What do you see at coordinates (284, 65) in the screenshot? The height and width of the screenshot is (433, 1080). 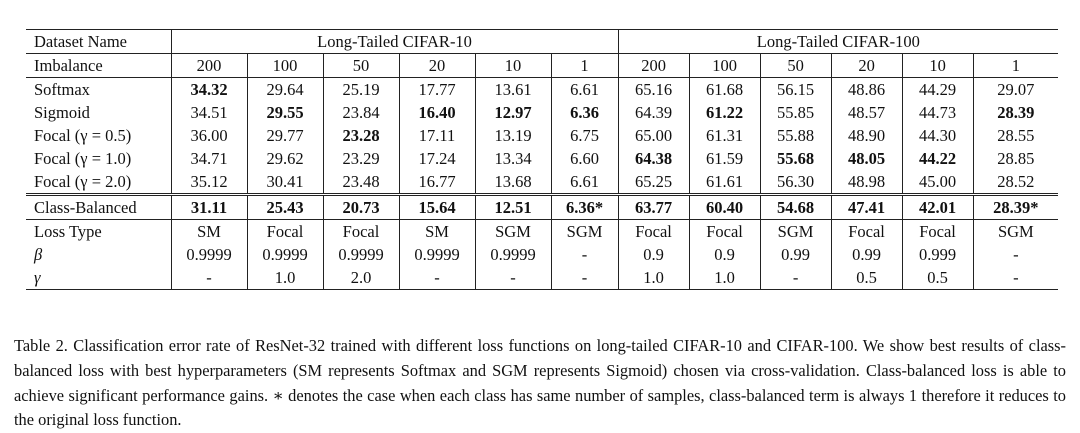 I see `imbalance-cell: 100` at bounding box center [284, 65].